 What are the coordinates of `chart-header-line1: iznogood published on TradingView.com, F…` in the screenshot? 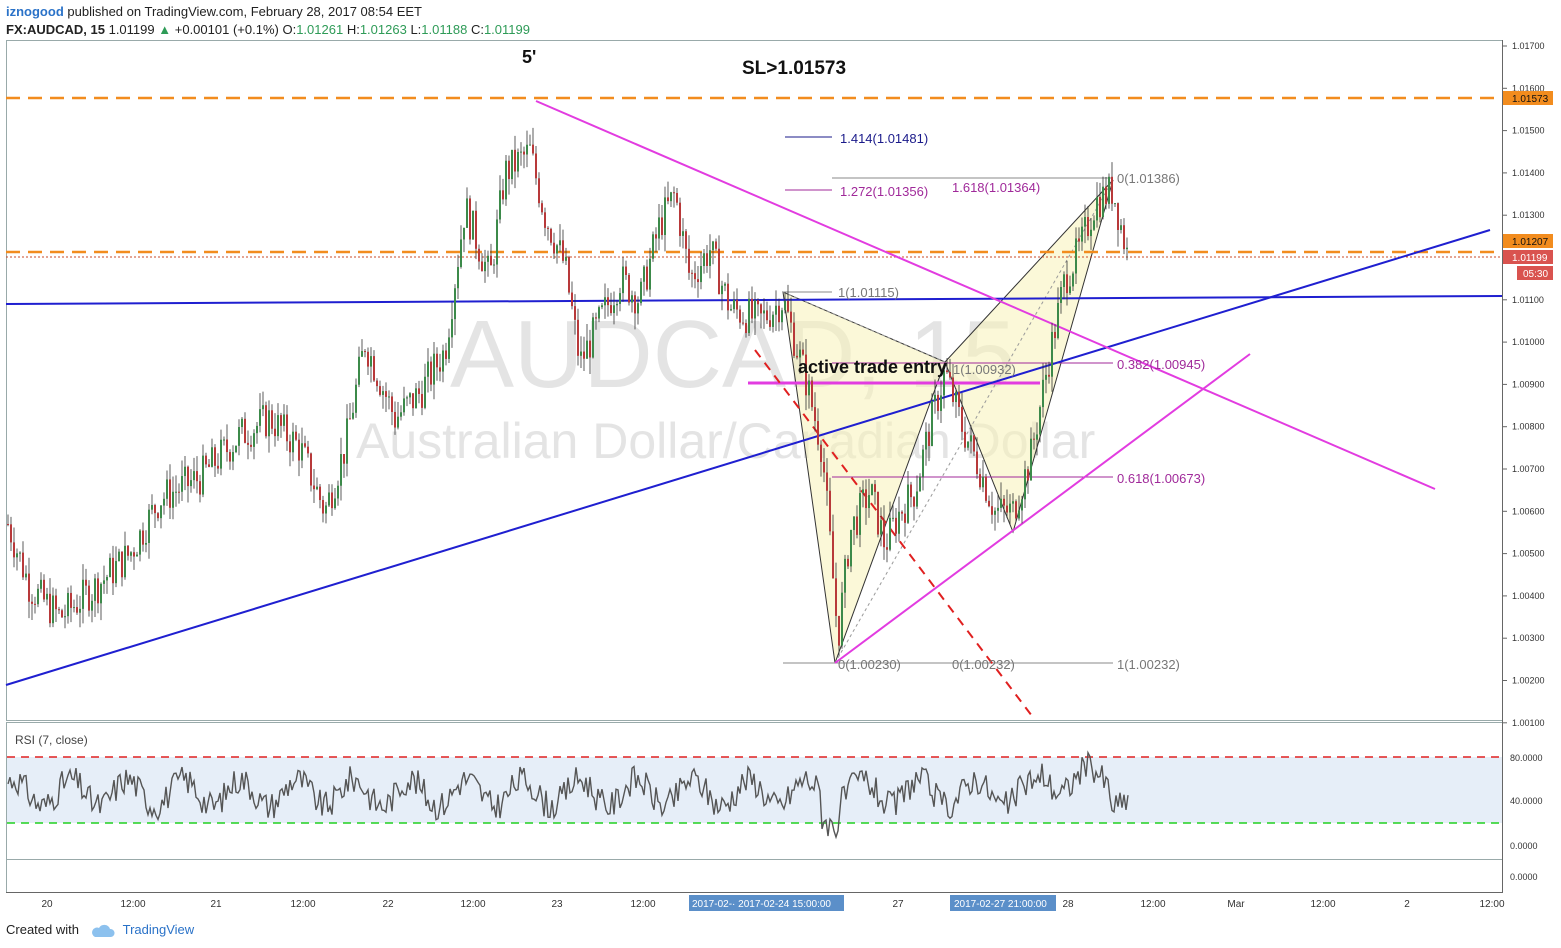 It's located at (214, 11).